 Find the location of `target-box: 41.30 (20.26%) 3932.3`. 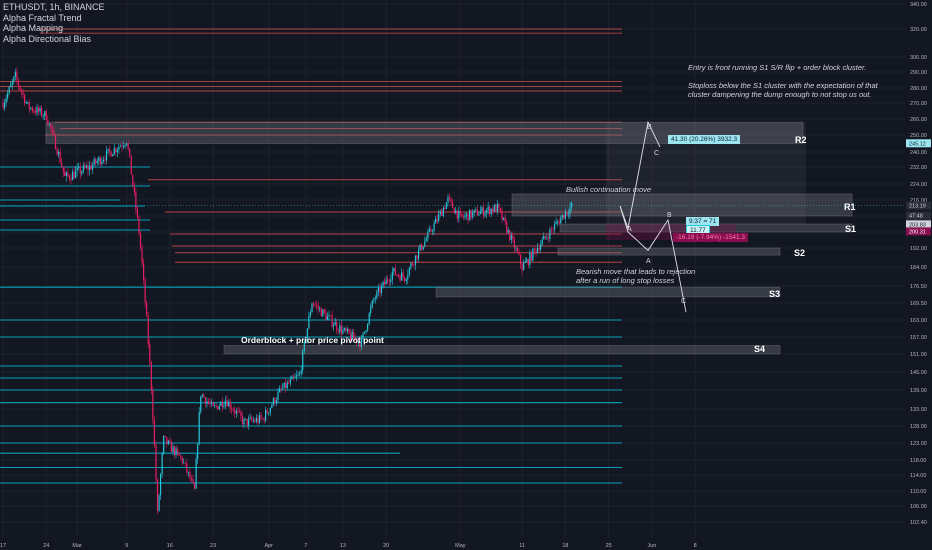

target-box: 41.30 (20.26%) 3932.3 is located at coordinates (704, 139).